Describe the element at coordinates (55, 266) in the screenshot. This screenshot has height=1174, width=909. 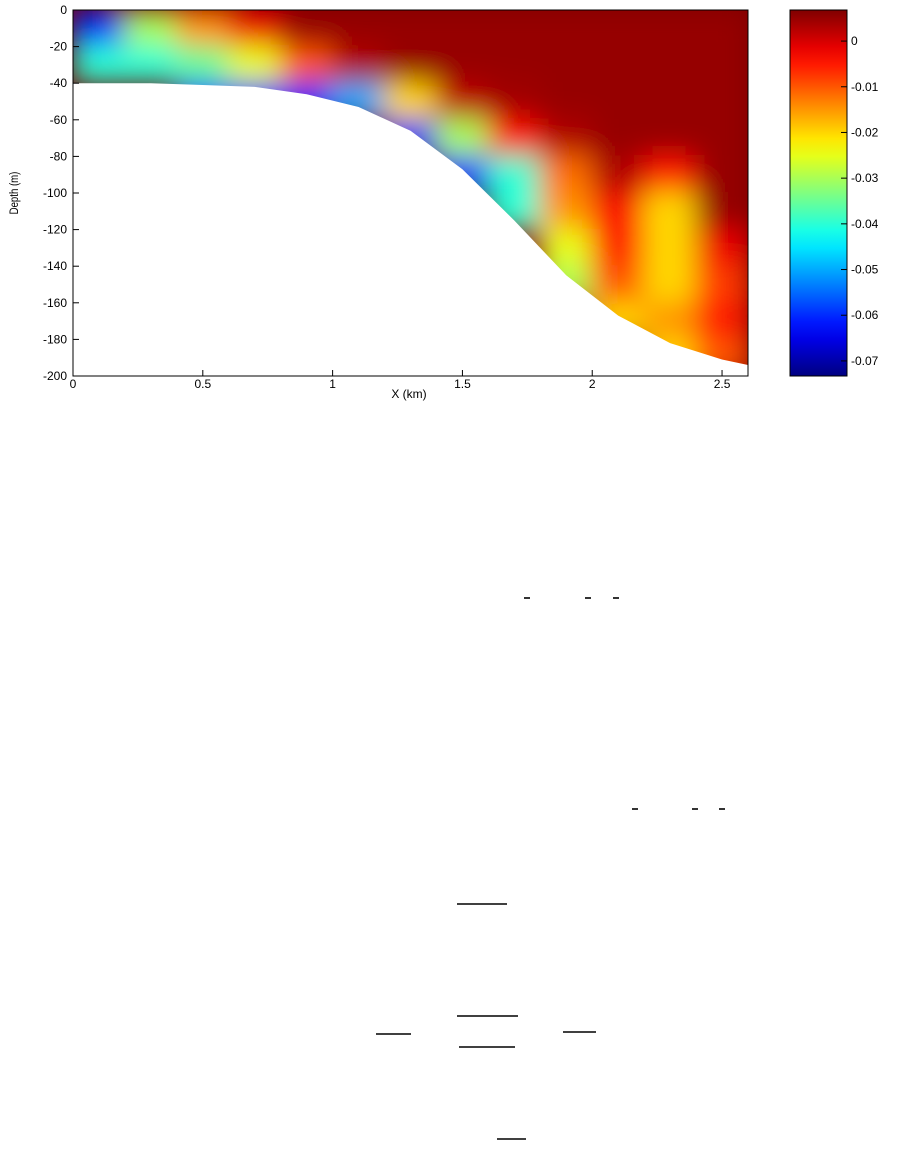
I see `y-tick-label: -140` at that location.